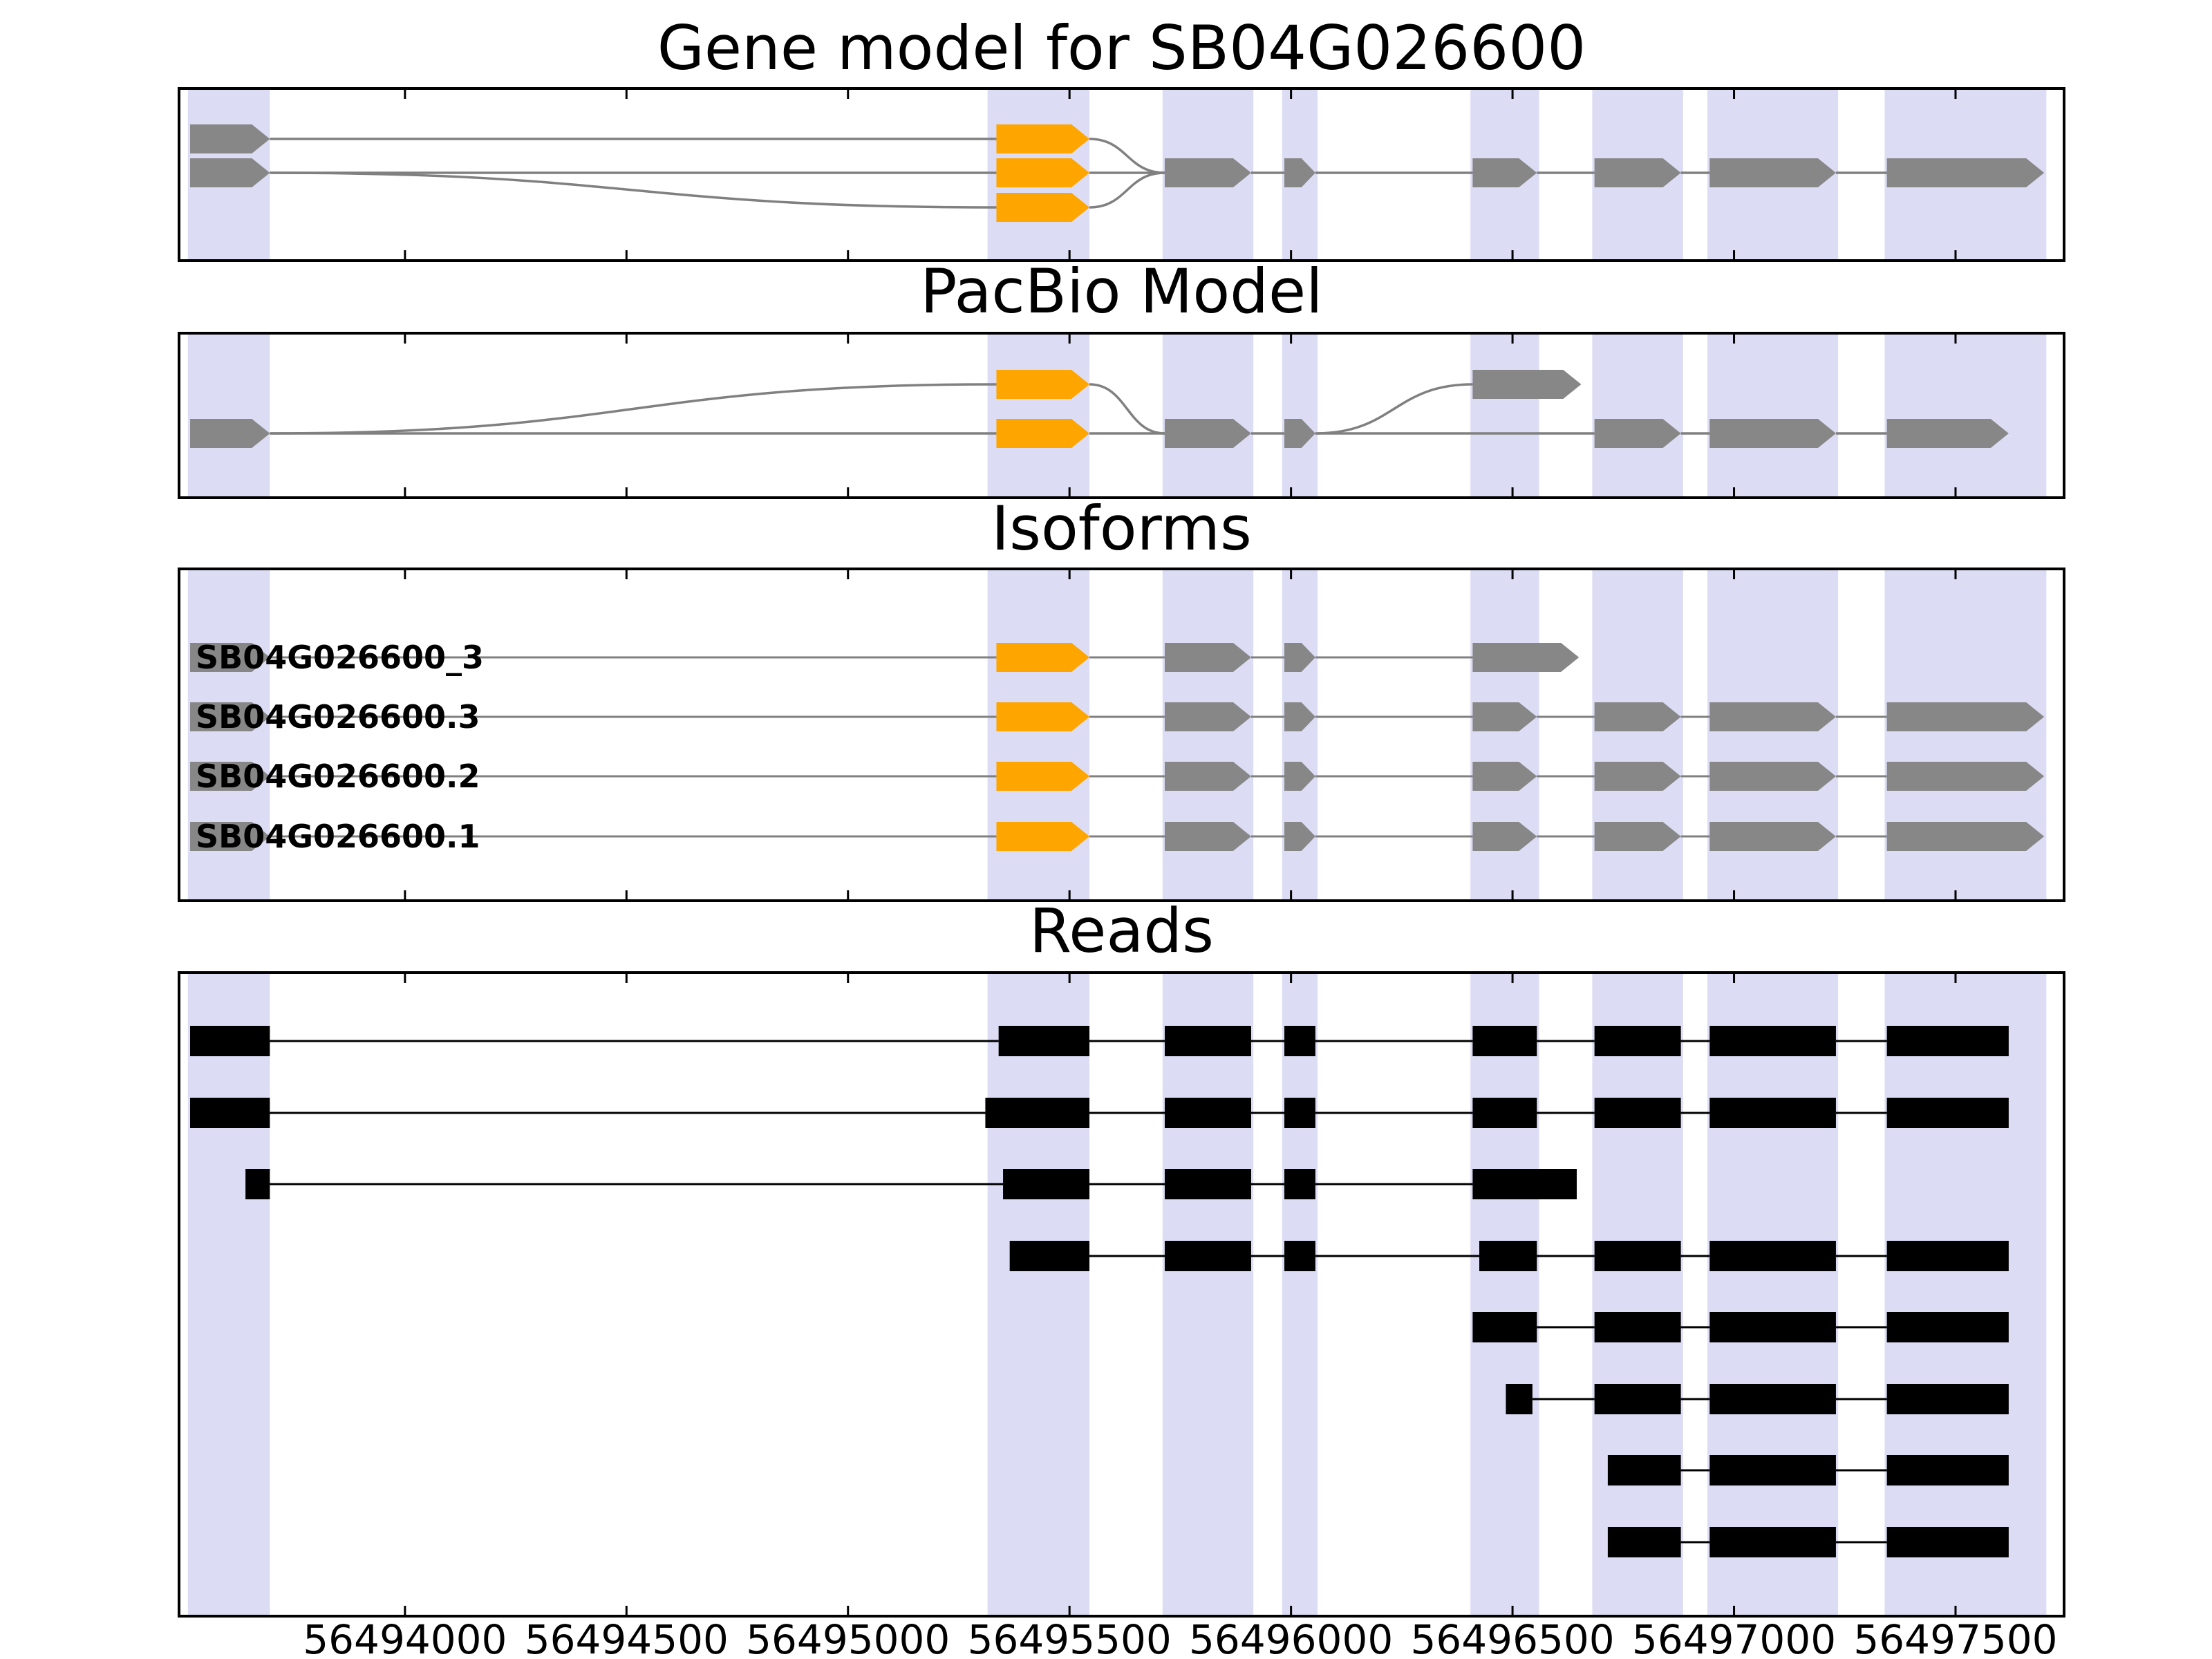 Image resolution: width=2212 pixels, height=1659 pixels. I want to click on panel-pacbio-model: PacBio Model, so click(1121, 378).